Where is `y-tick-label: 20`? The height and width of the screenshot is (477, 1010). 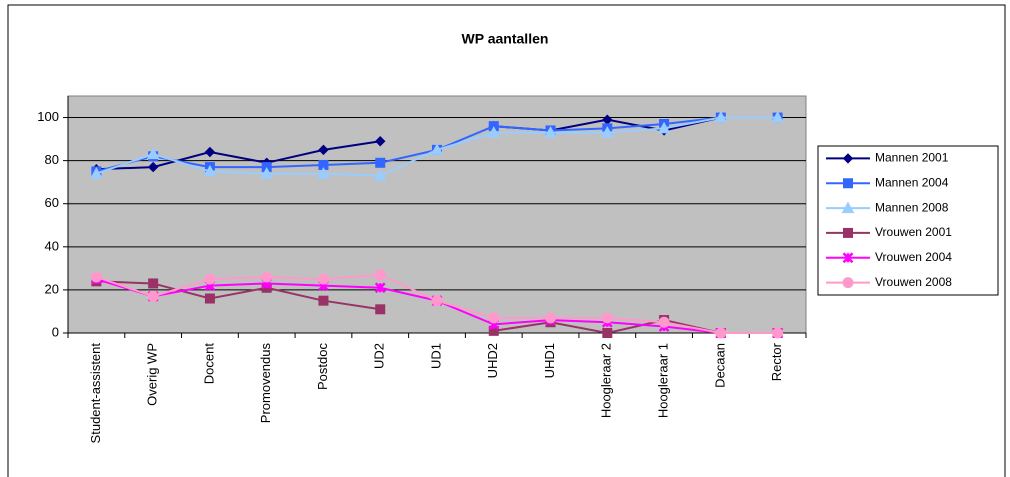
y-tick-label: 20 is located at coordinates (52, 288).